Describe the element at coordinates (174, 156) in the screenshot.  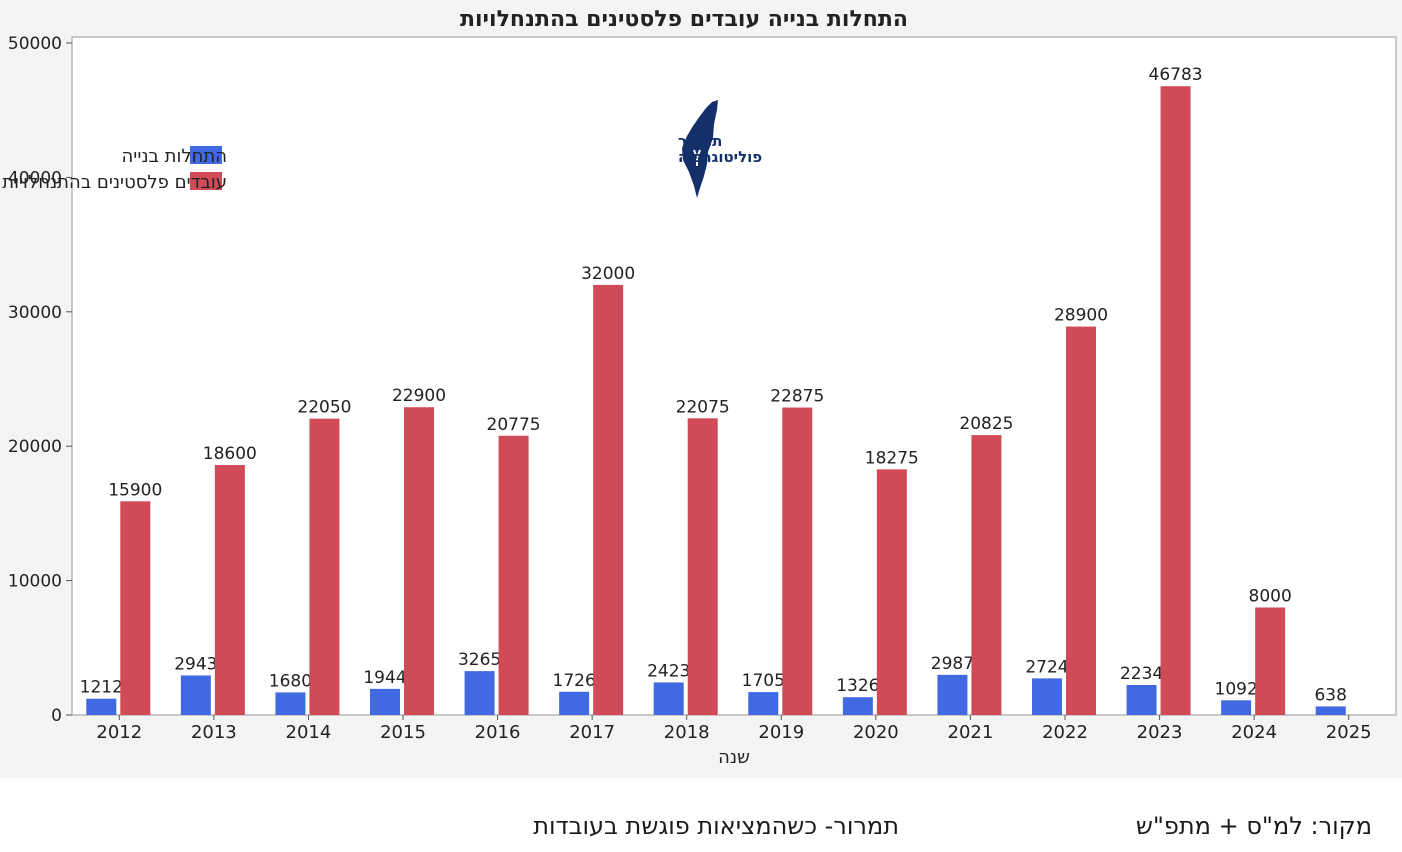
I see `legend-label-building-starts: התחלות בנייה` at that location.